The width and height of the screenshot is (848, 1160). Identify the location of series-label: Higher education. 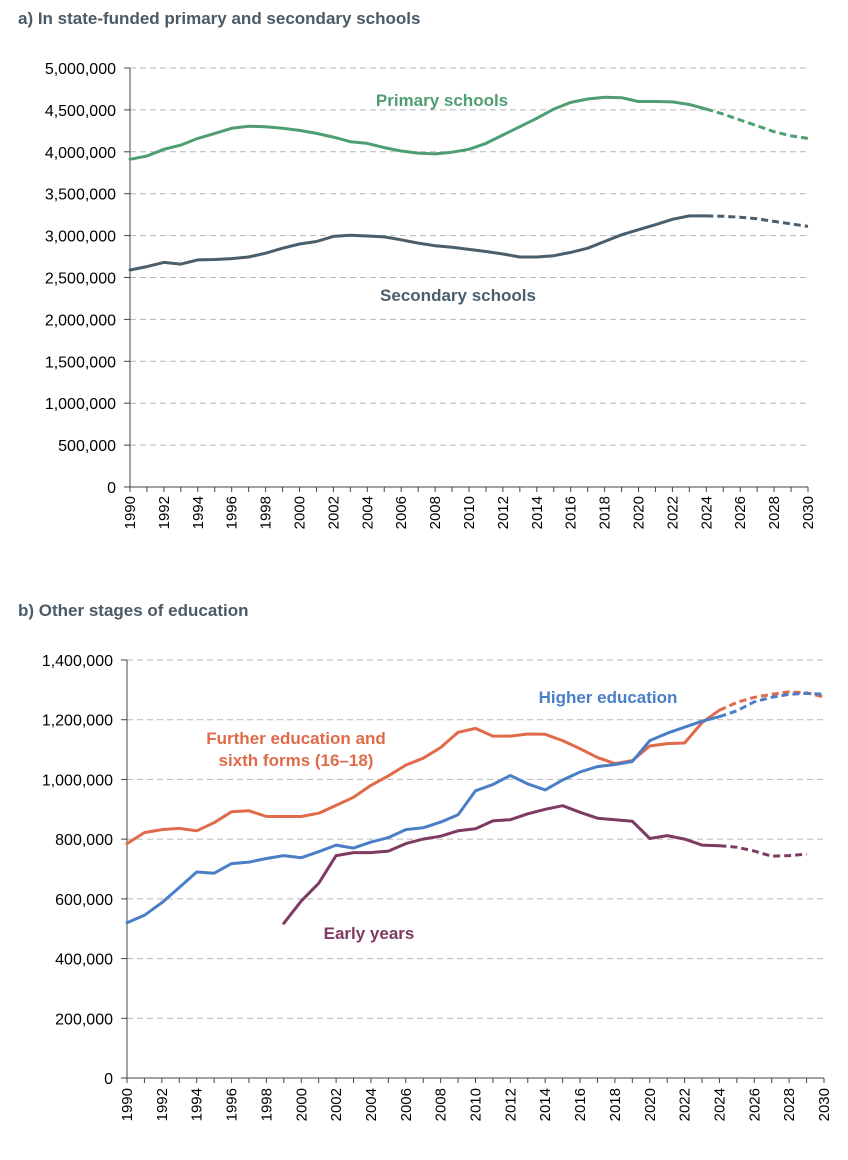
(608, 697).